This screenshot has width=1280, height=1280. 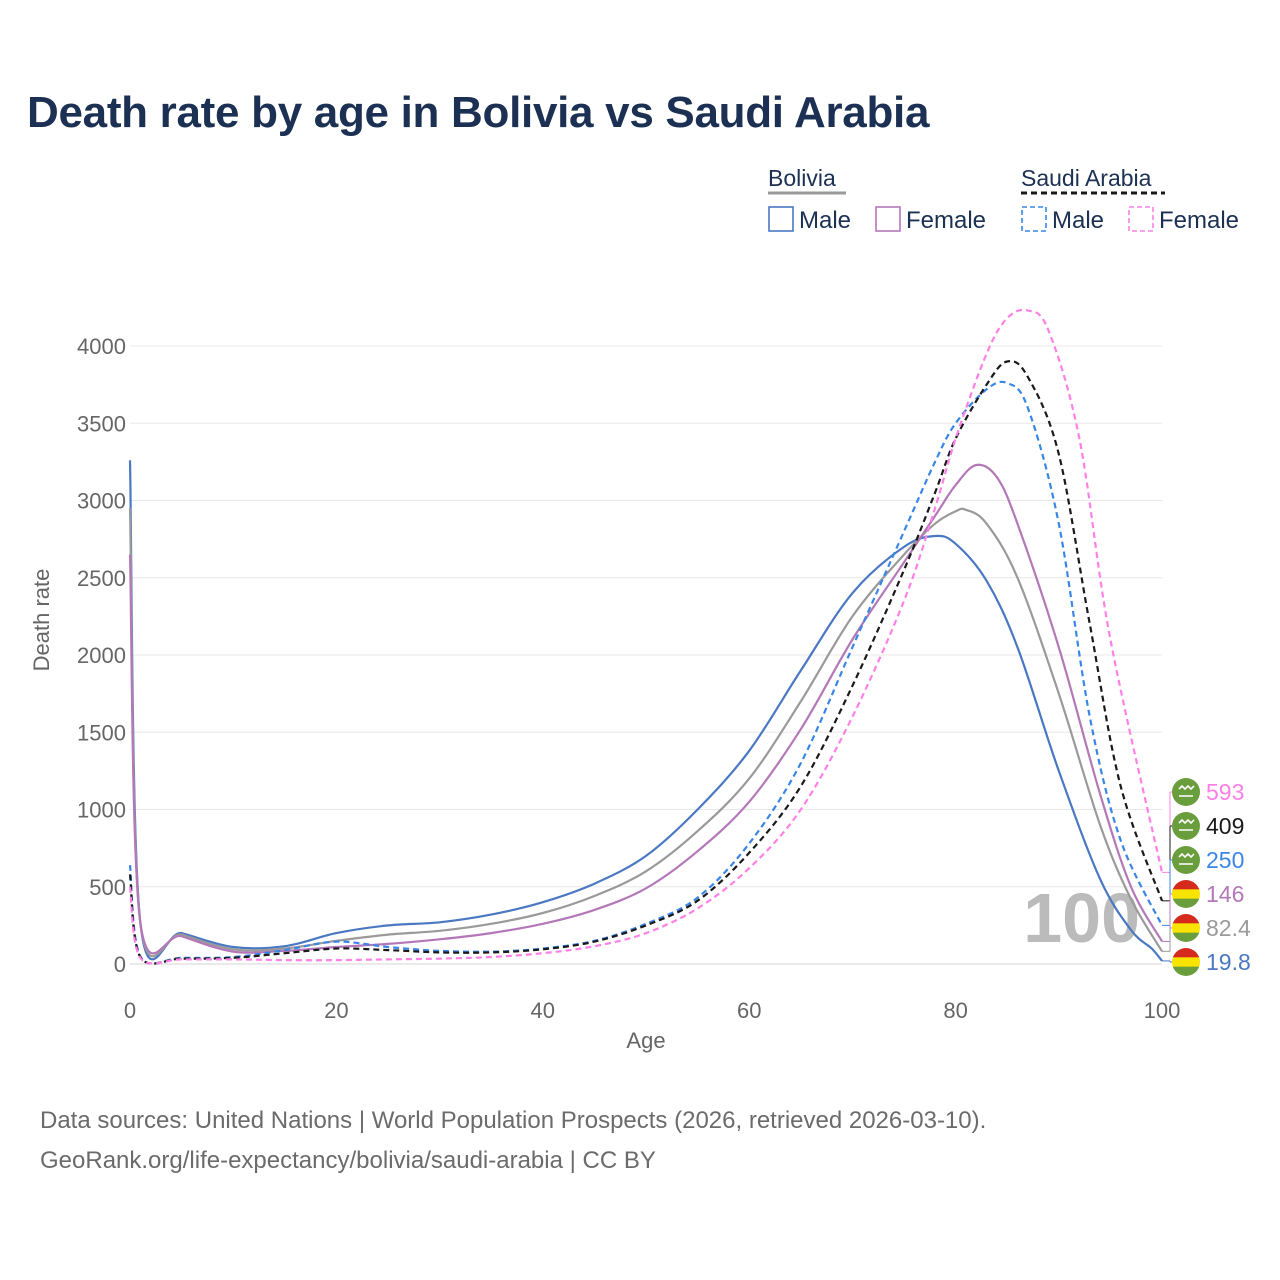 I want to click on end-value-label: 250, so click(x=1225, y=860).